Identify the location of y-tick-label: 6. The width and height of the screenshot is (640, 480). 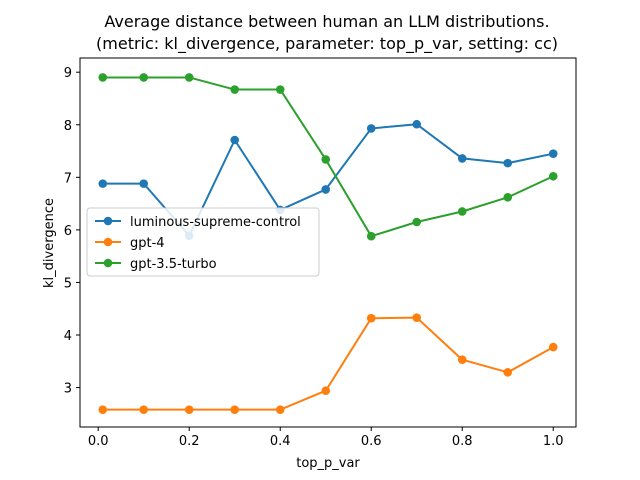
(68, 231).